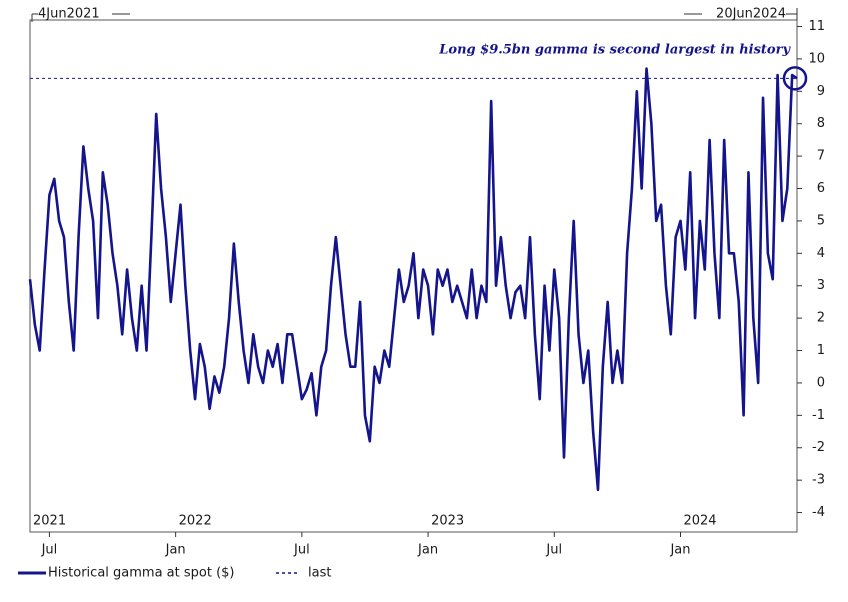 The image size is (848, 602). What do you see at coordinates (818, 512) in the screenshot?
I see `y-tick-label: -4` at bounding box center [818, 512].